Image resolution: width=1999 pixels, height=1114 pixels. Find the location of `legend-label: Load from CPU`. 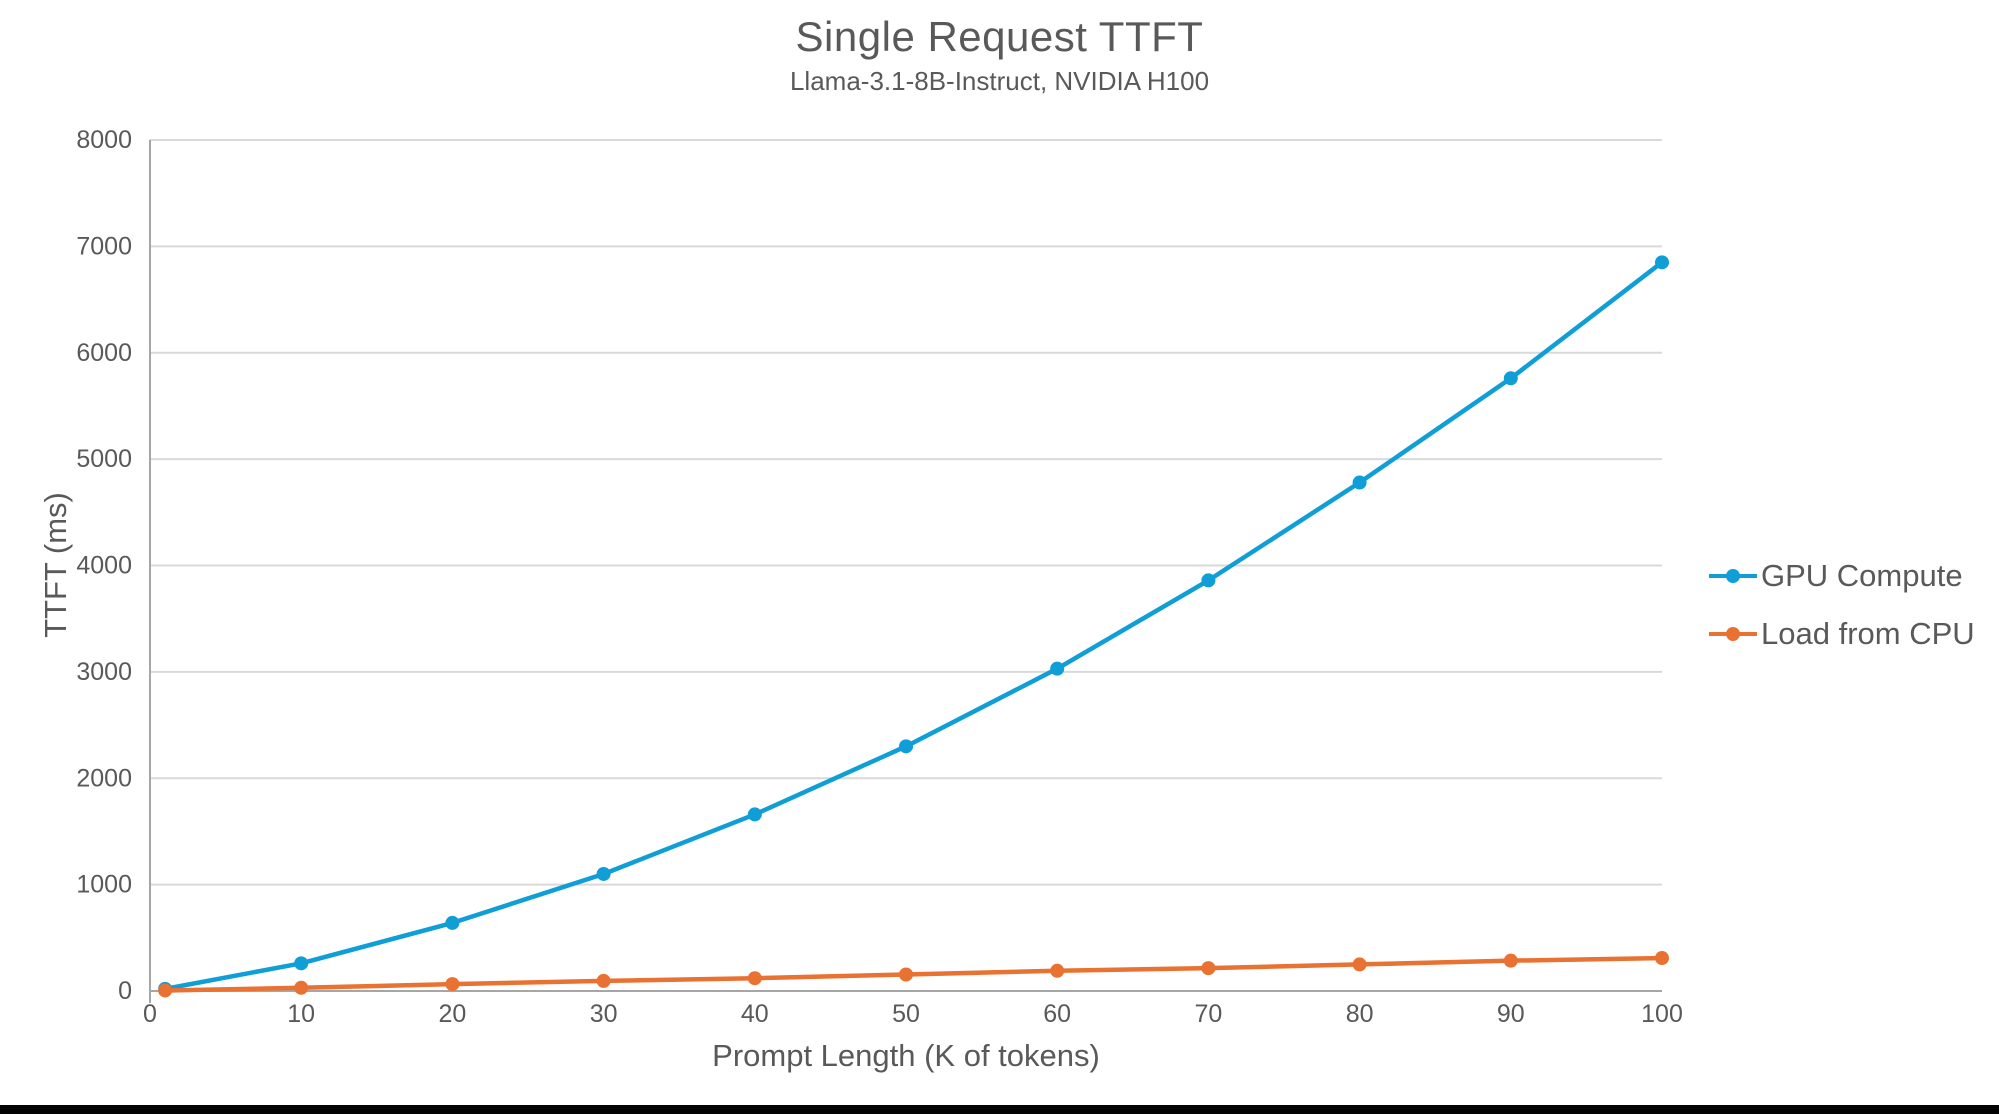

legend-label: Load from CPU is located at coordinates (1868, 633).